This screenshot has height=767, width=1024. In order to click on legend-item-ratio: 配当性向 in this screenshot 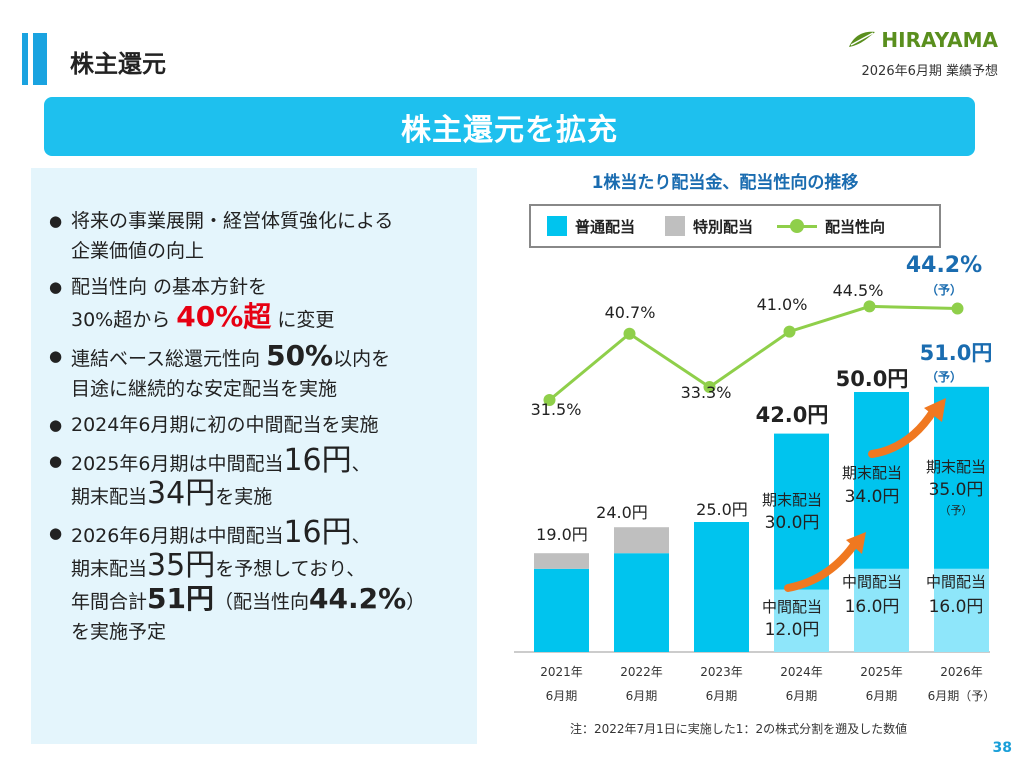, I will do `click(831, 226)`.